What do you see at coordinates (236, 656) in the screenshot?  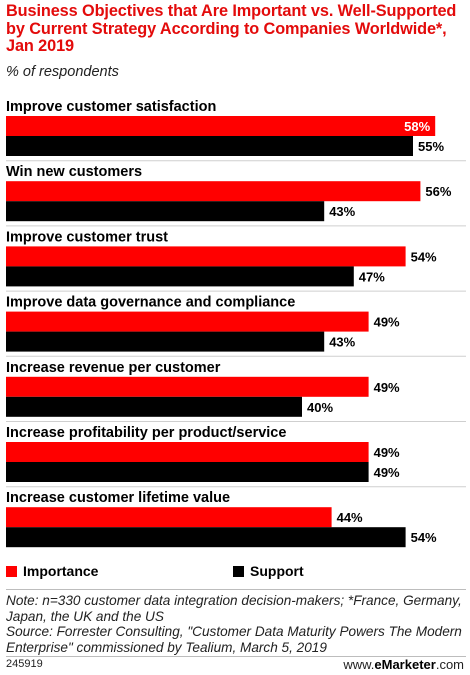 I see `footer-bottom-divider` at bounding box center [236, 656].